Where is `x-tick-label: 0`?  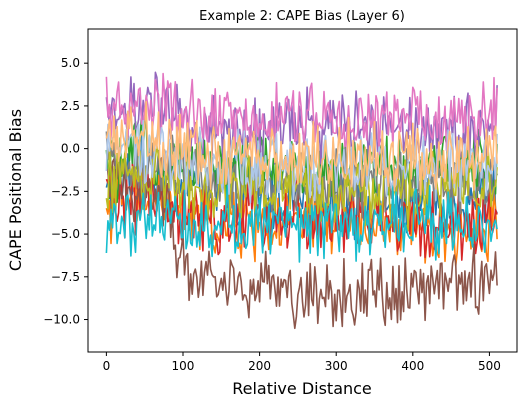
x-tick-label: 0 is located at coordinates (107, 366).